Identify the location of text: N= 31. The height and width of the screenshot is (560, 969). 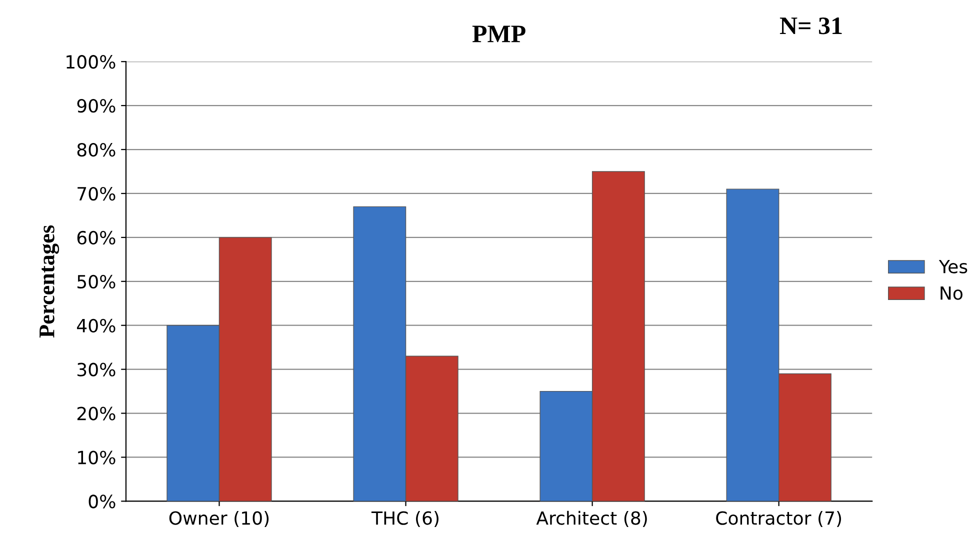
(811, 25).